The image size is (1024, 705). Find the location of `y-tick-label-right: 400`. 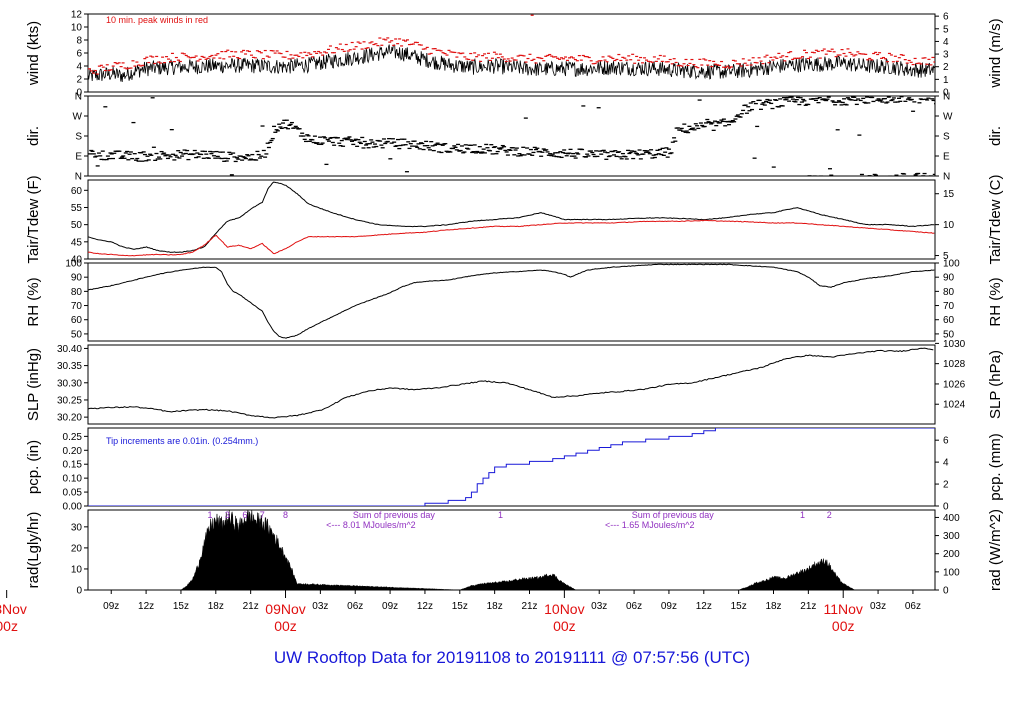

y-tick-label-right: 400 is located at coordinates (951, 518).